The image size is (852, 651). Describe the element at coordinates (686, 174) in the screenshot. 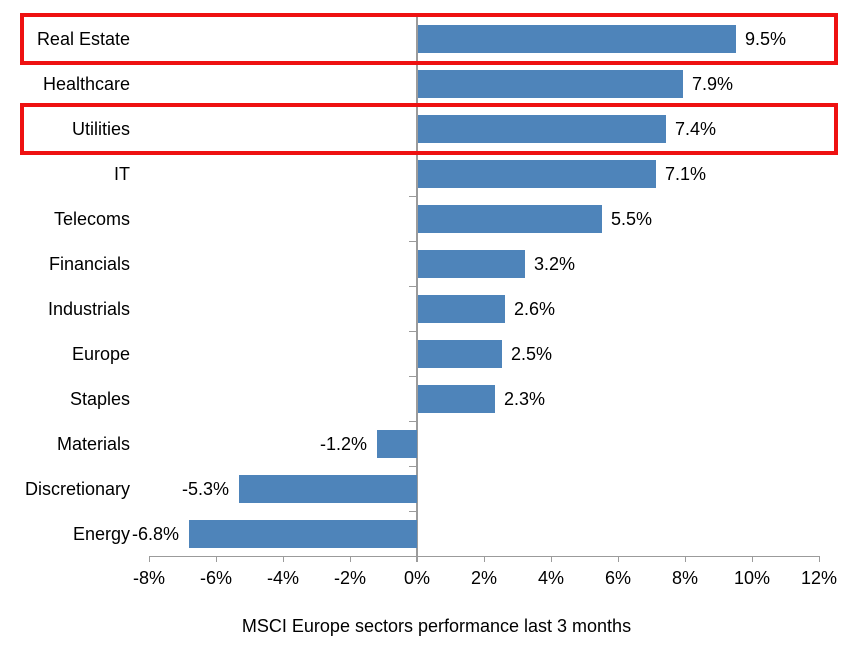

I see `data-label: 7.1%` at that location.